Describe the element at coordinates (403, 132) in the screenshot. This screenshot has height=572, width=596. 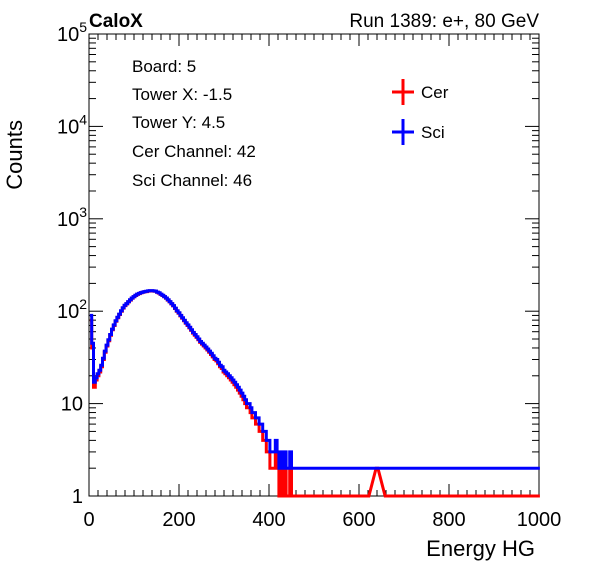
I see `legend-marker-sci` at that location.